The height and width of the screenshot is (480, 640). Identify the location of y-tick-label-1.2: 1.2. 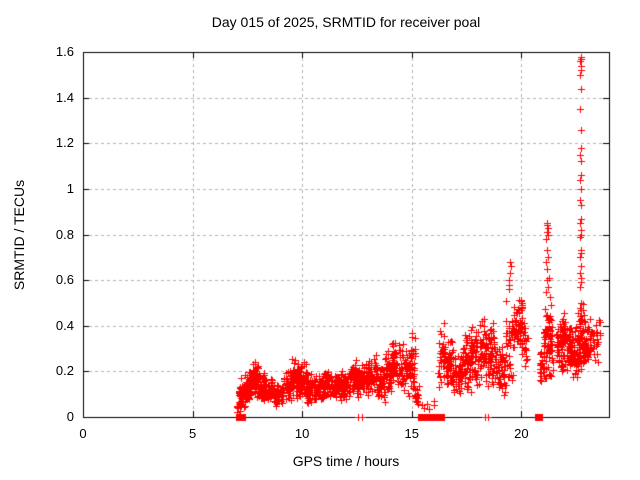
(64, 143).